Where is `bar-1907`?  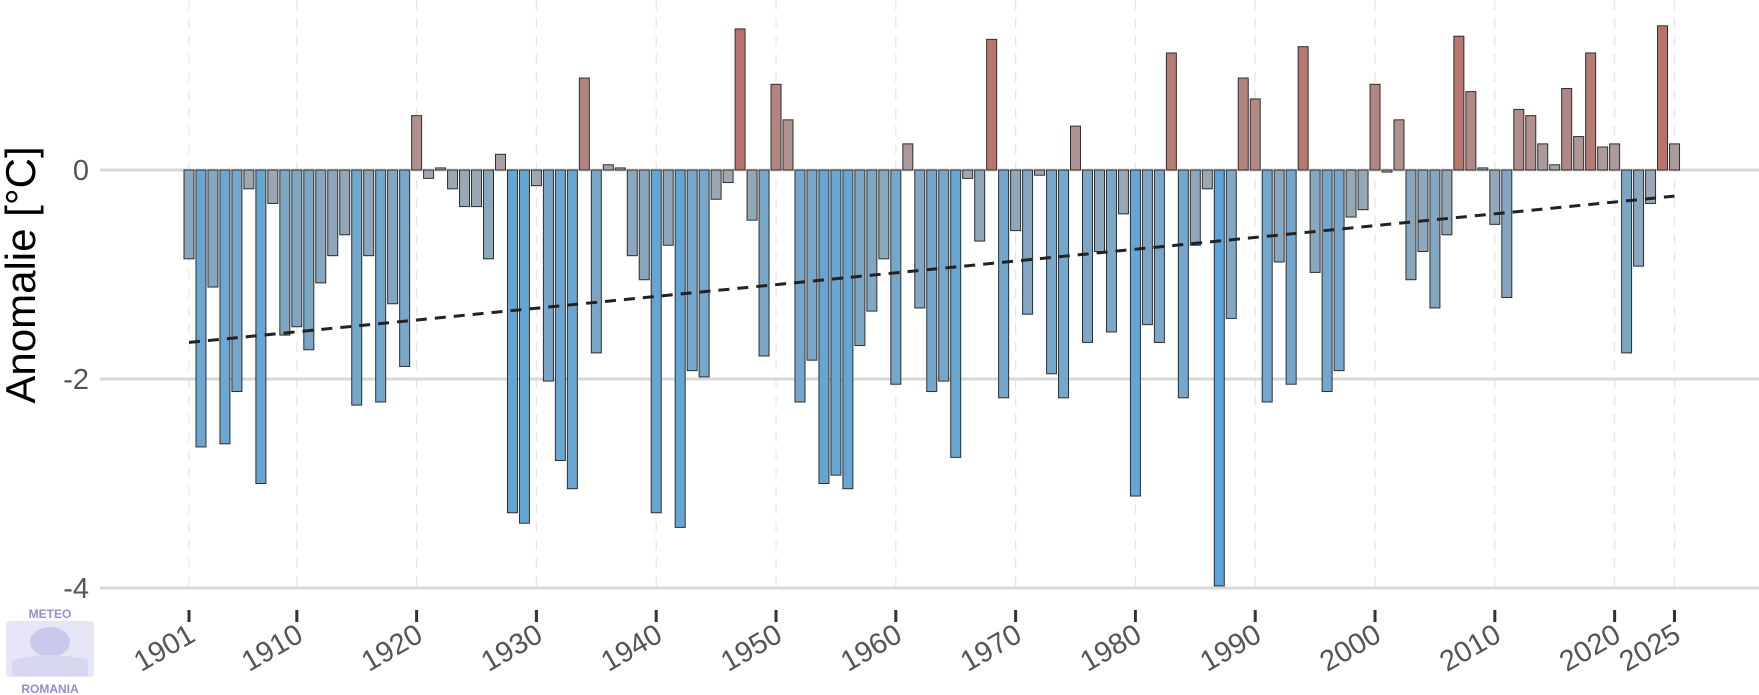
bar-1907 is located at coordinates (261, 326).